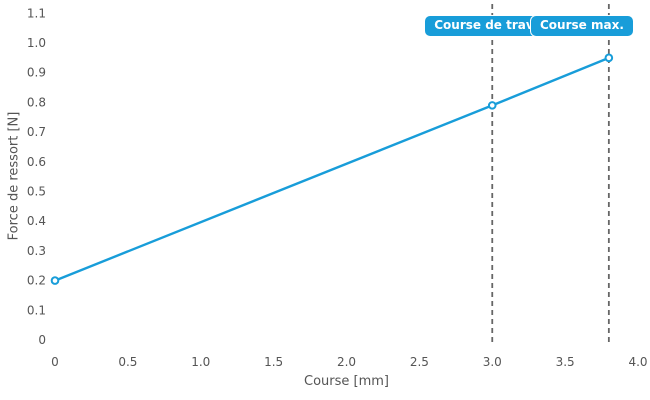 Image resolution: width=650 pixels, height=400 pixels. What do you see at coordinates (36, 43) in the screenshot?
I see `y-tick-label: 1.0` at bounding box center [36, 43].